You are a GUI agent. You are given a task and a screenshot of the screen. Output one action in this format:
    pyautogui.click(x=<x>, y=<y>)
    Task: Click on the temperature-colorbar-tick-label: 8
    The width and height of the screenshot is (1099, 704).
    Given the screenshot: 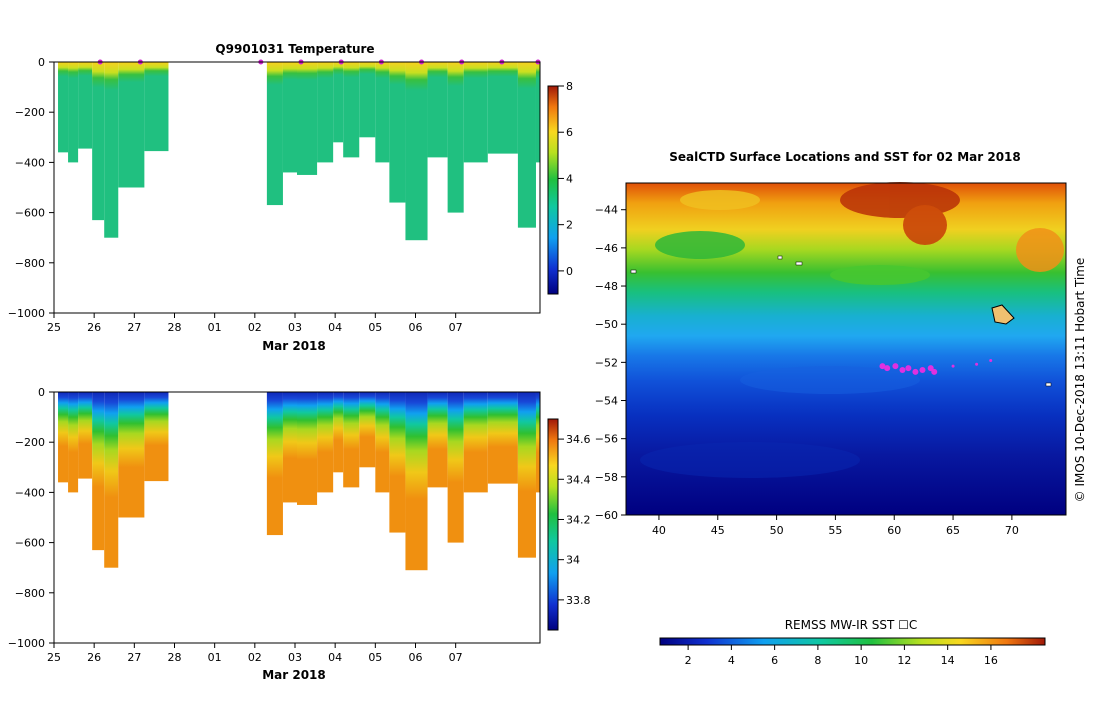 What is the action you would take?
    pyautogui.click(x=569, y=86)
    